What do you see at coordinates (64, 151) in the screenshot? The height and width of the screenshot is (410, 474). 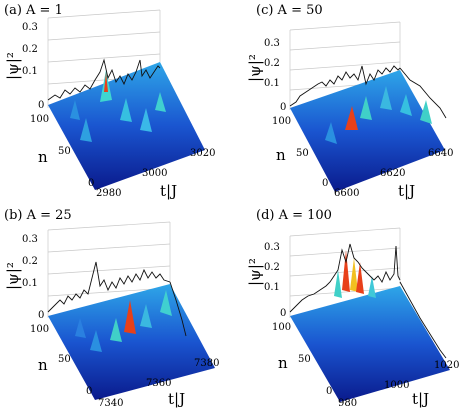 I see `panel-a-ntick-50: 50` at bounding box center [64, 151].